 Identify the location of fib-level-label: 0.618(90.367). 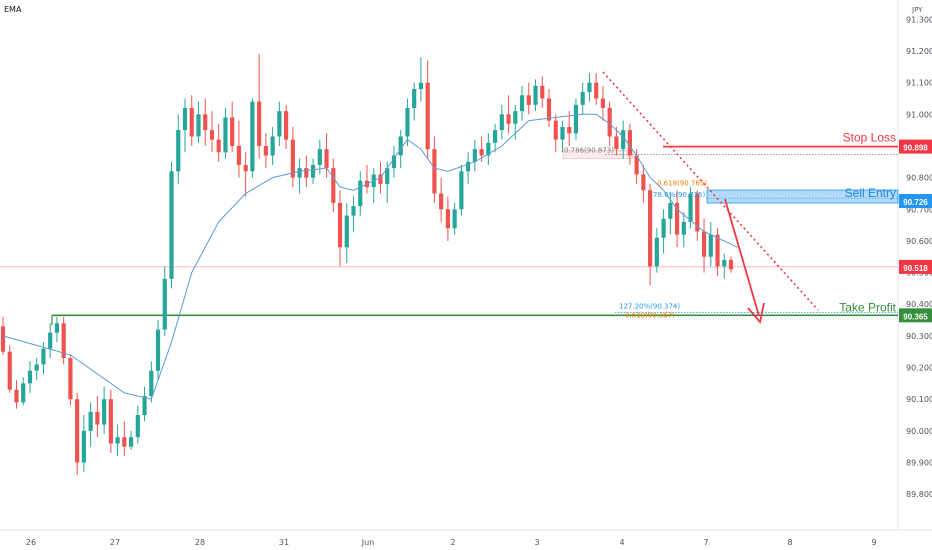
(650, 316).